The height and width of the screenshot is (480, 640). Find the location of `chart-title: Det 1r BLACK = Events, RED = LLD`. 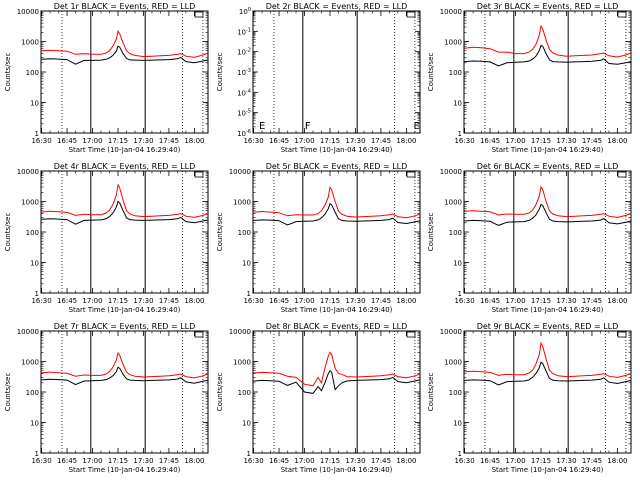

chart-title: Det 1r BLACK = Events, RED = LLD is located at coordinates (125, 6).